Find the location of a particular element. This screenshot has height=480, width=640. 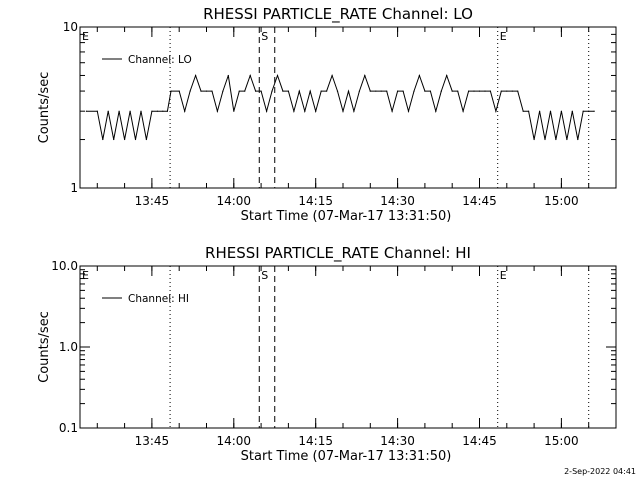

legend: Channel: HI is located at coordinates (145, 299).